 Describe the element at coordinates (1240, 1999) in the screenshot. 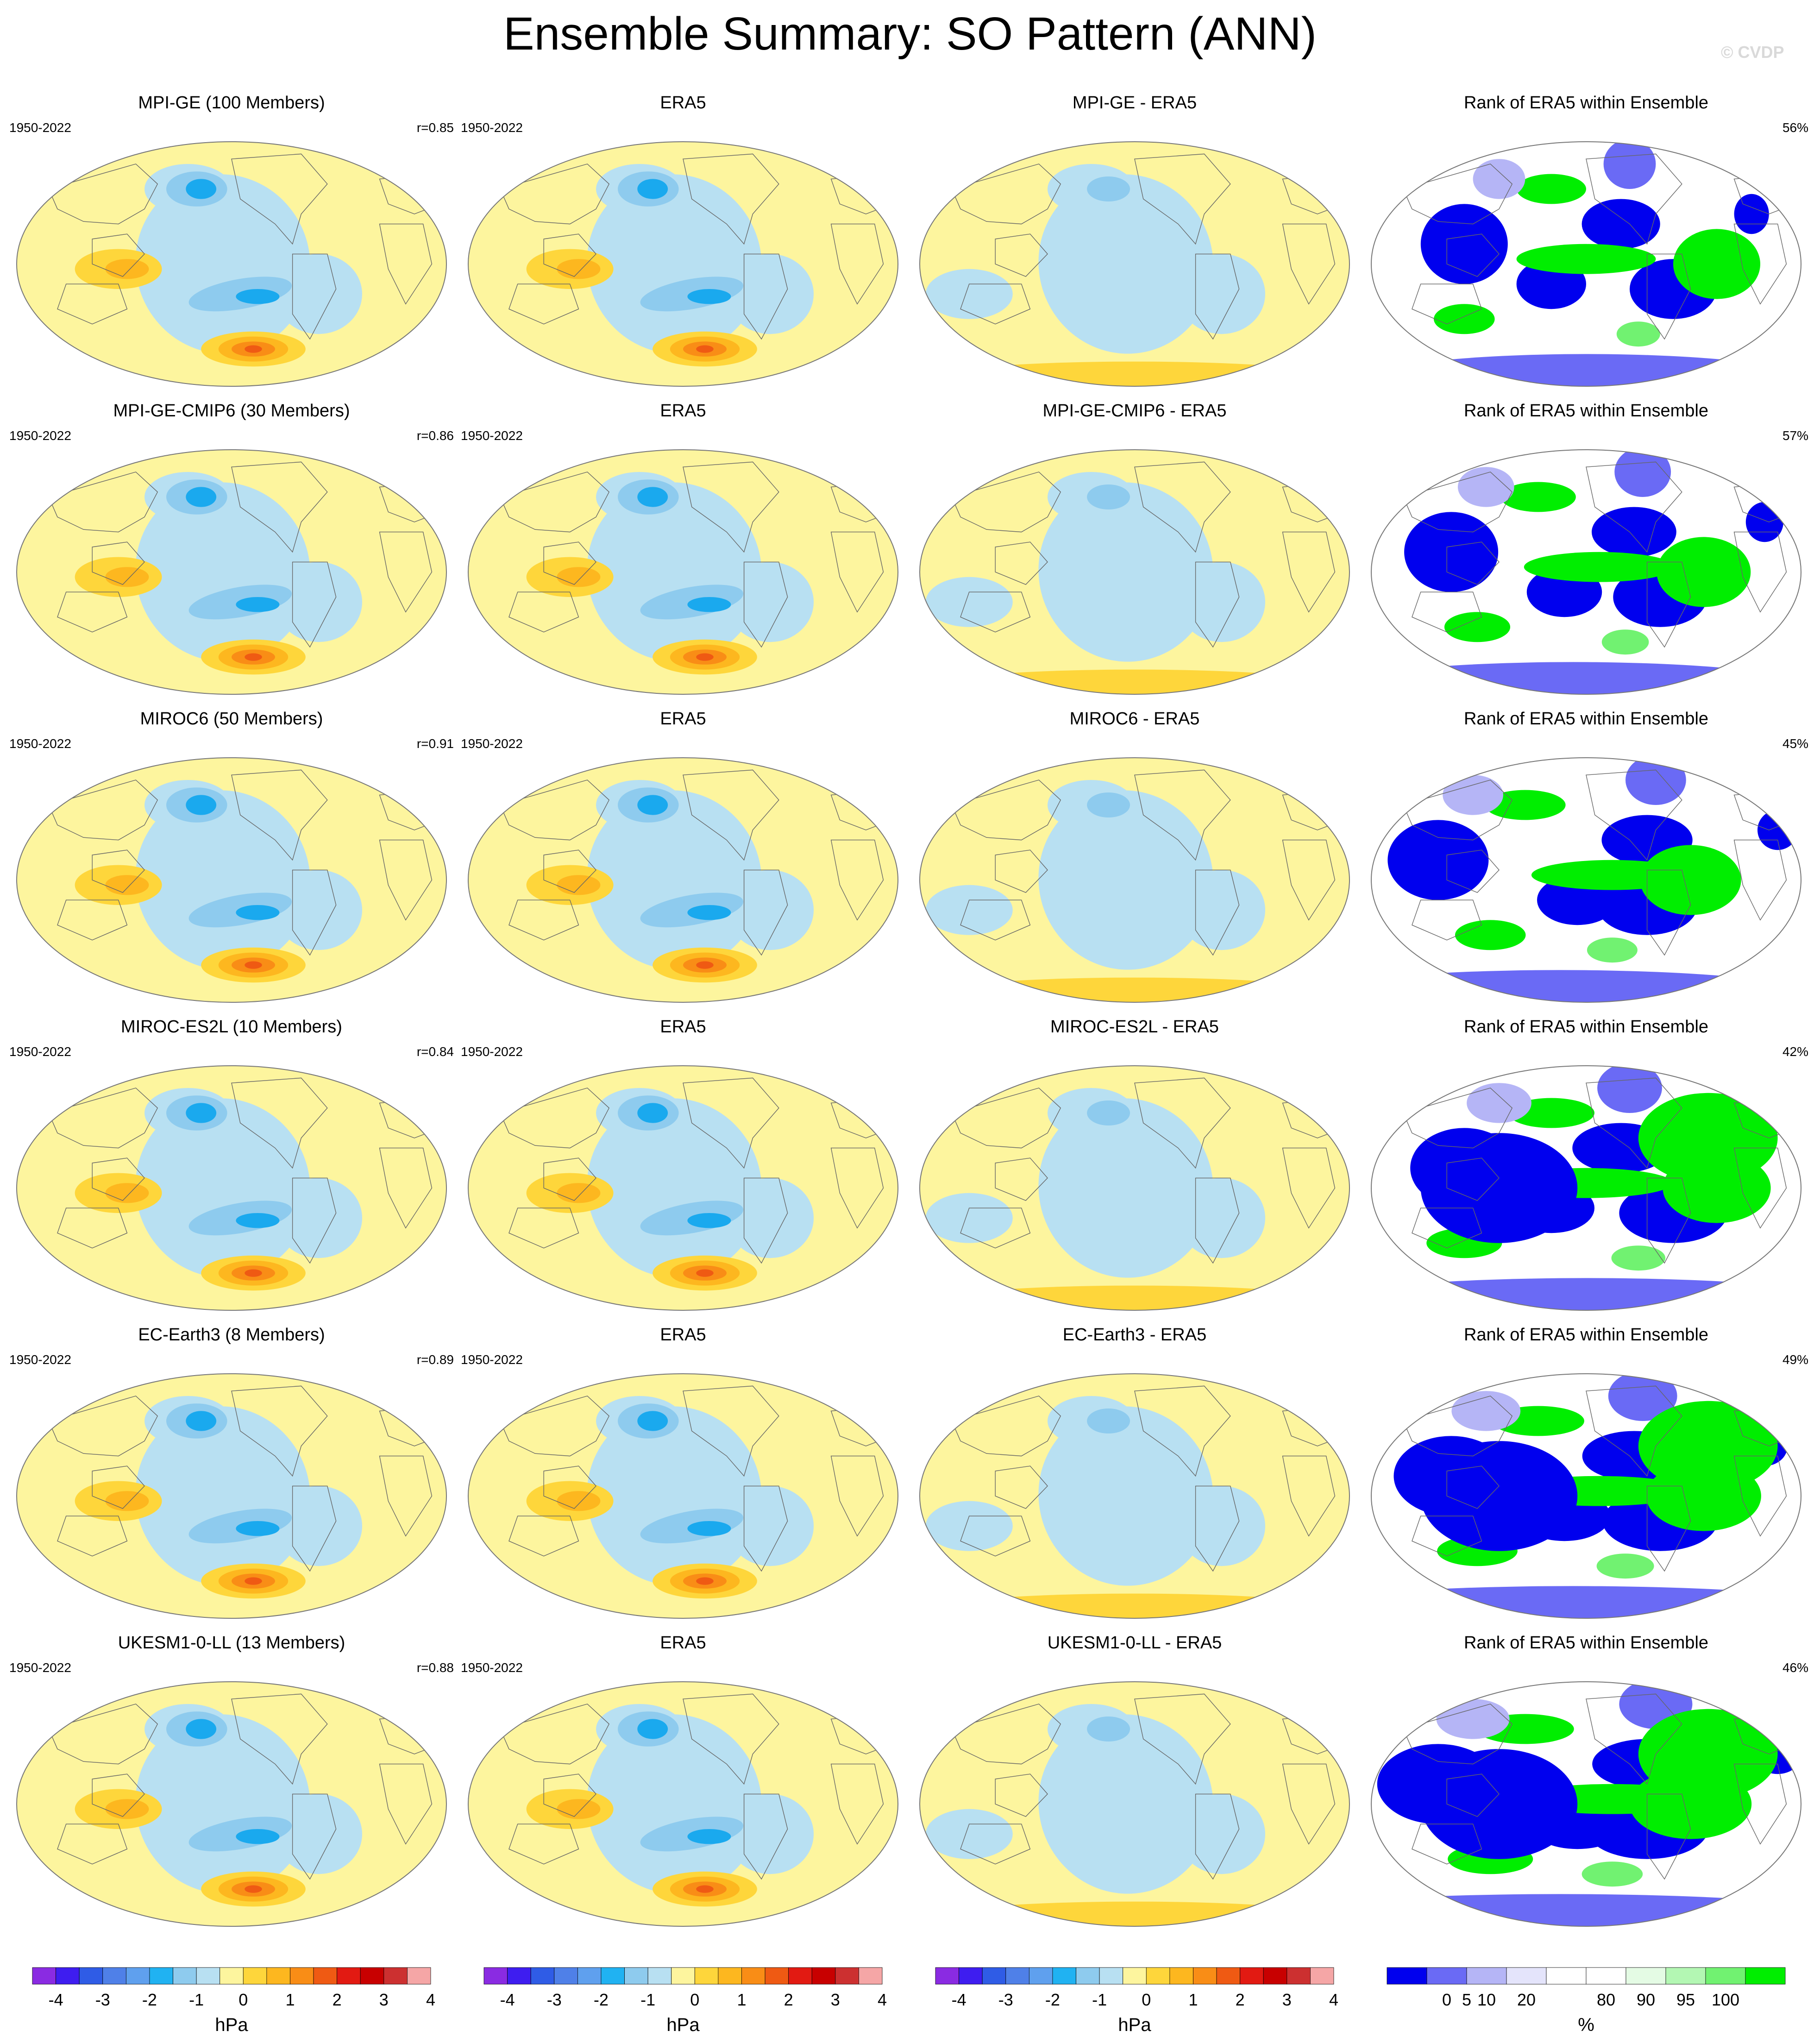

I see `colorbar-tick-label: 2` at that location.